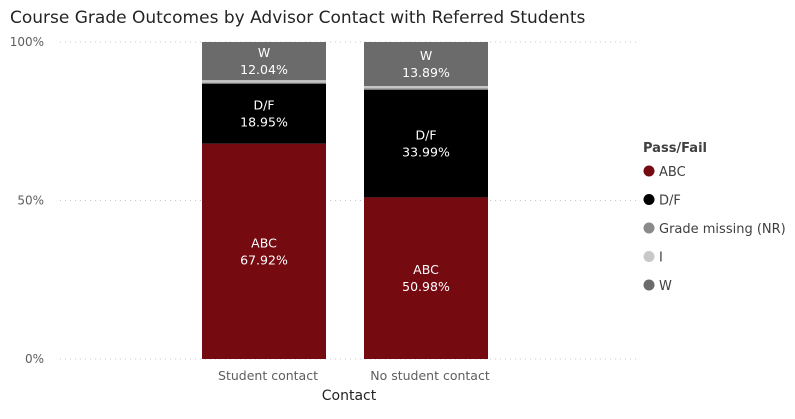  What do you see at coordinates (670, 201) in the screenshot?
I see `legend-label: D/F` at bounding box center [670, 201].